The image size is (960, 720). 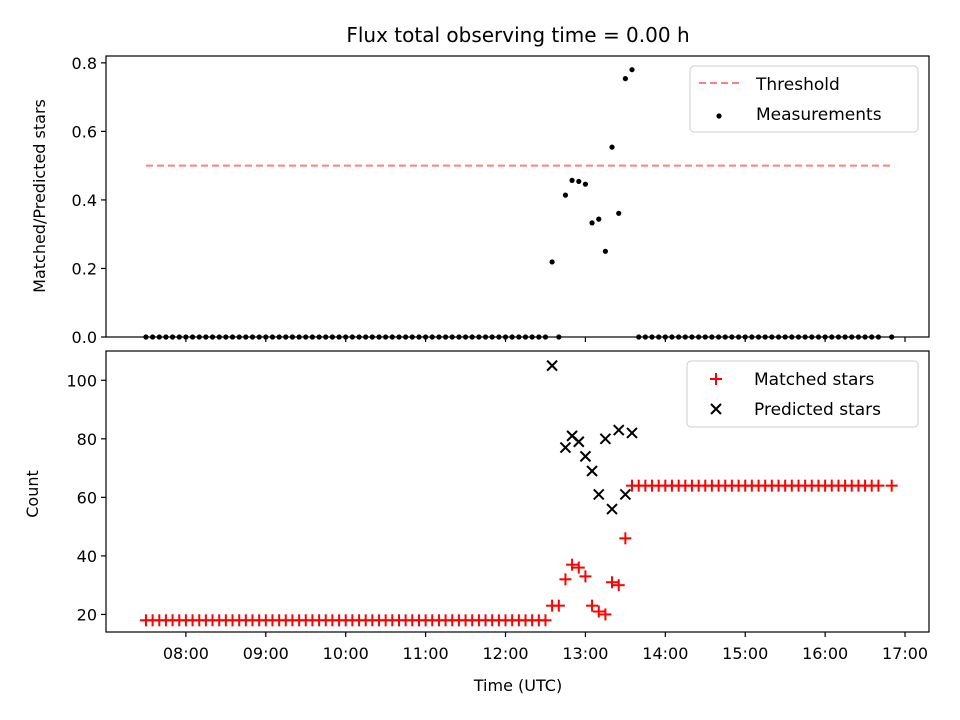 What do you see at coordinates (517, 35) in the screenshot?
I see `chart-title: Flux total observing time = 0.00 h` at bounding box center [517, 35].